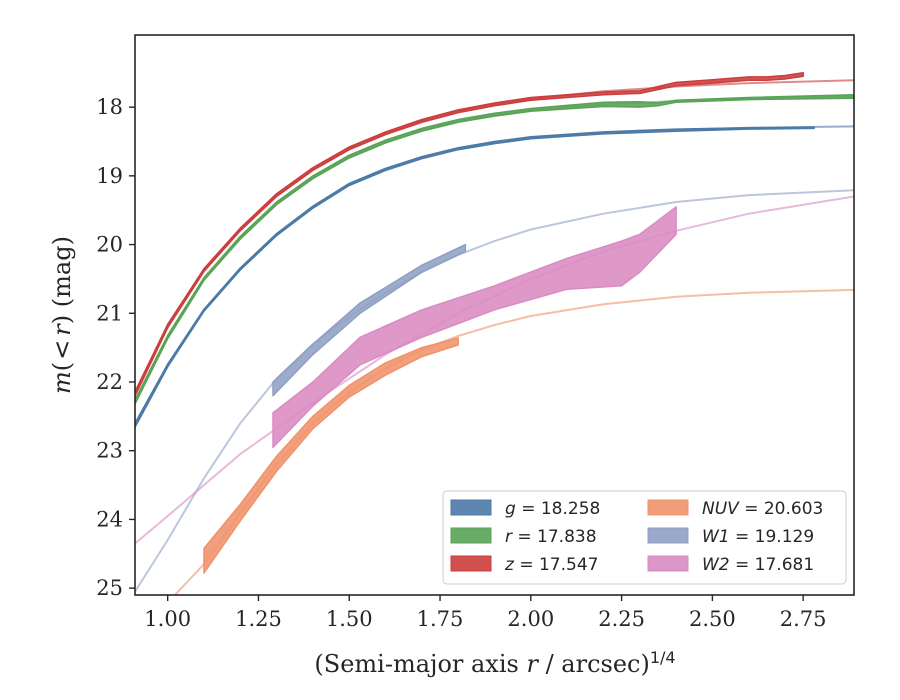  I want to click on x-tick-label: 2.25, so click(621, 619).